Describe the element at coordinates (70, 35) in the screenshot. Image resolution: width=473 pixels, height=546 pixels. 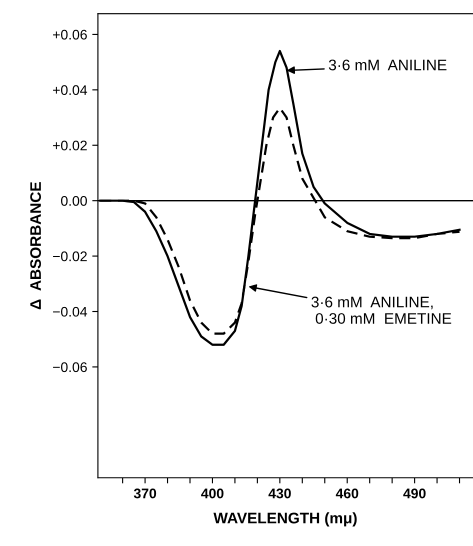
I see `y-tick-label: +0.06` at that location.